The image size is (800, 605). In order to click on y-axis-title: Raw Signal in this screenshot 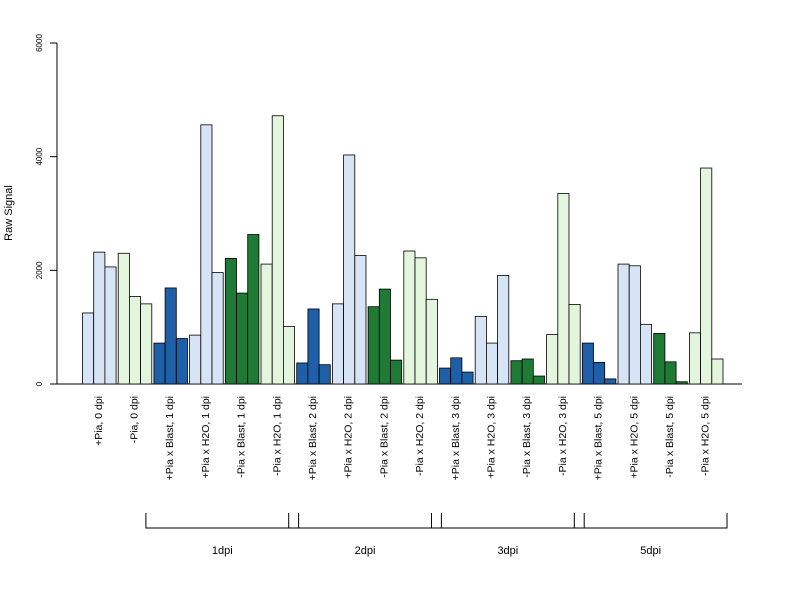, I will do `click(9, 213)`.